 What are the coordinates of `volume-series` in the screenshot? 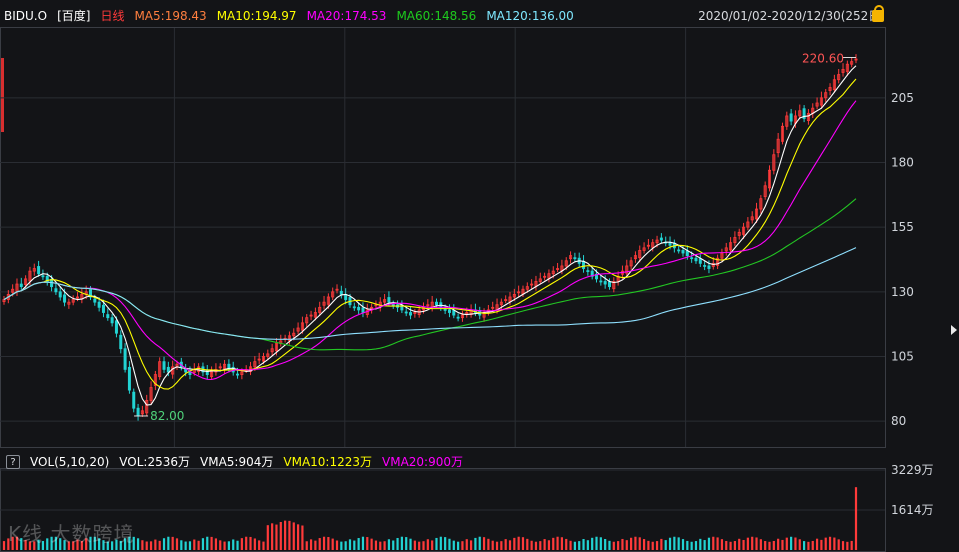 It's located at (430, 518).